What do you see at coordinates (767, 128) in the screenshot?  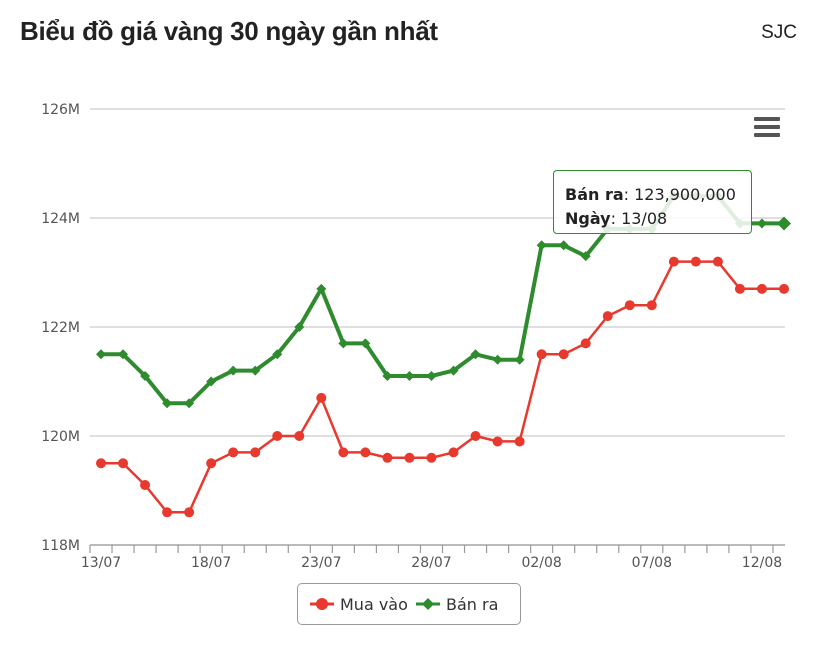 I see `hamburger-menu-icon` at bounding box center [767, 128].